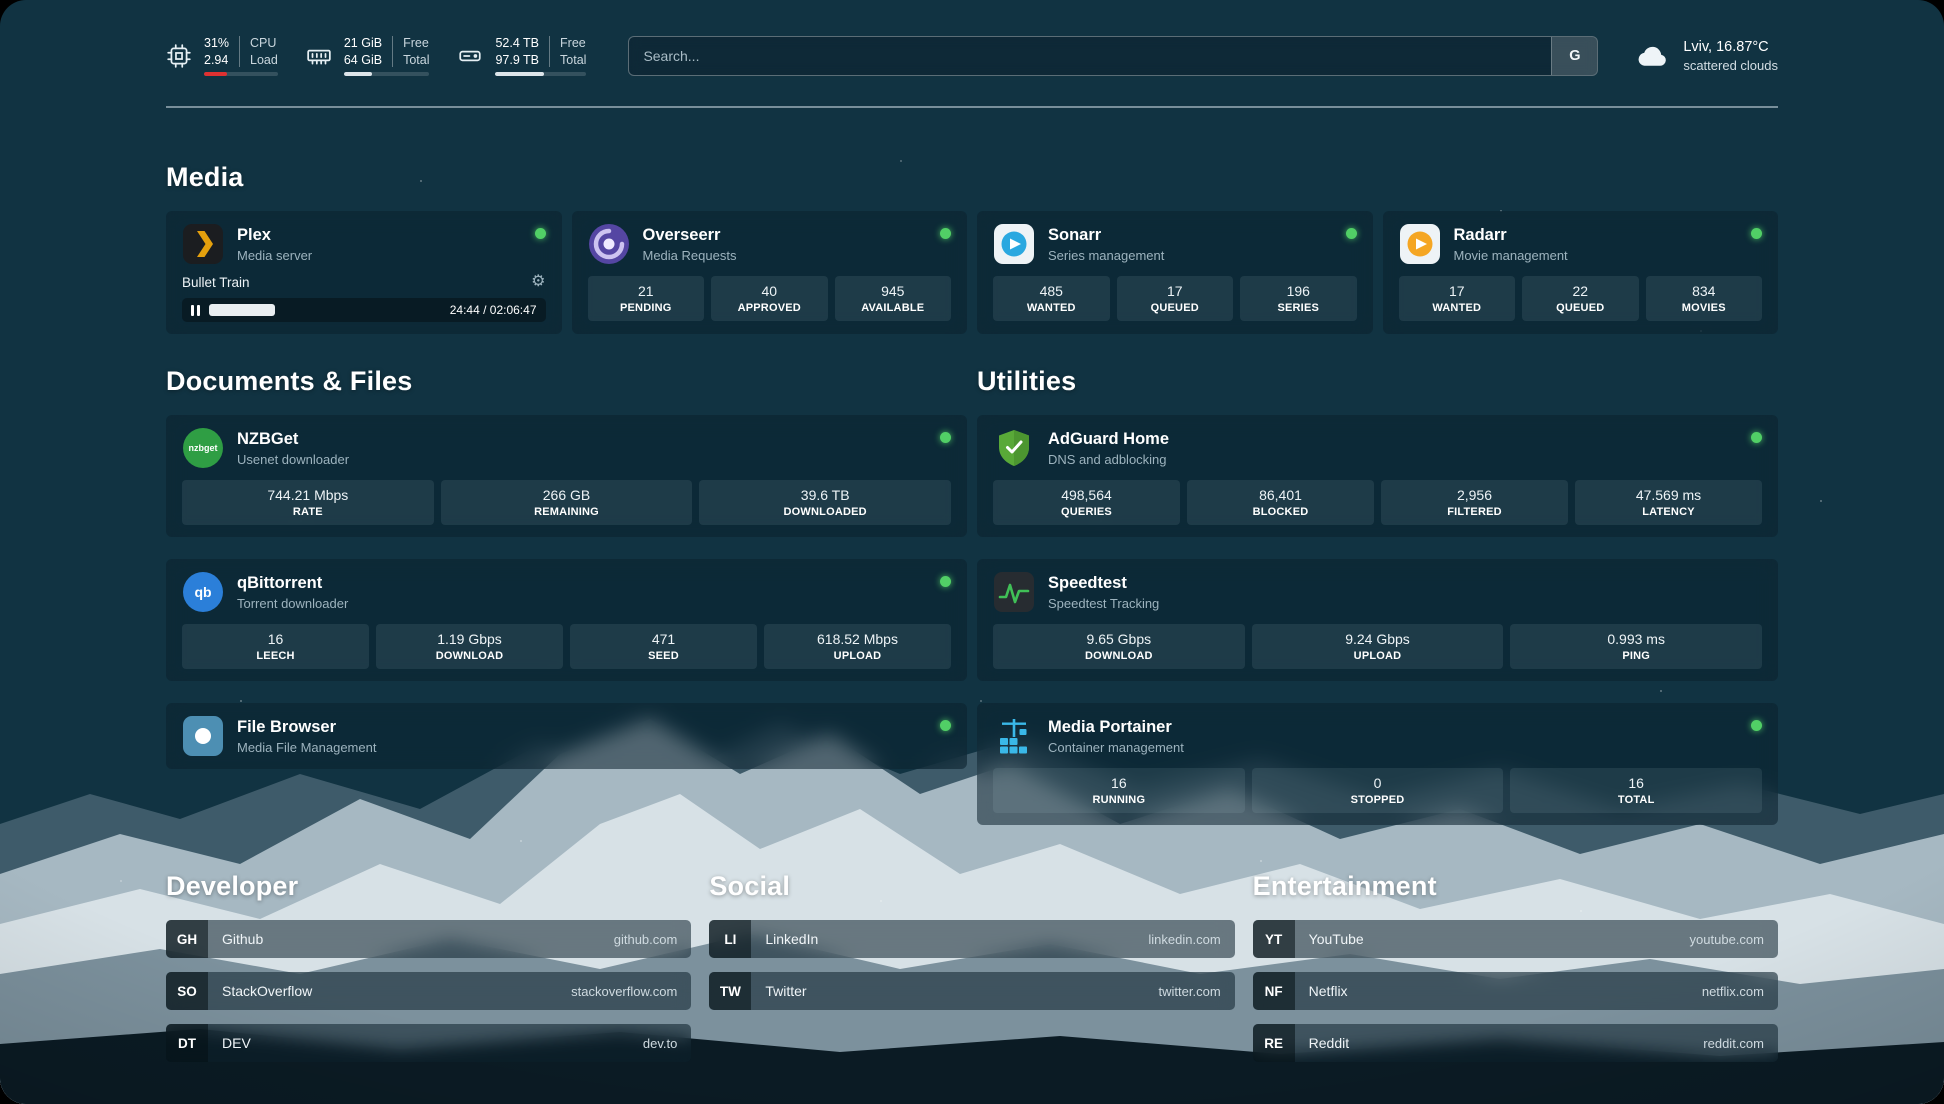  I want to click on section-title-social: Social, so click(750, 886).